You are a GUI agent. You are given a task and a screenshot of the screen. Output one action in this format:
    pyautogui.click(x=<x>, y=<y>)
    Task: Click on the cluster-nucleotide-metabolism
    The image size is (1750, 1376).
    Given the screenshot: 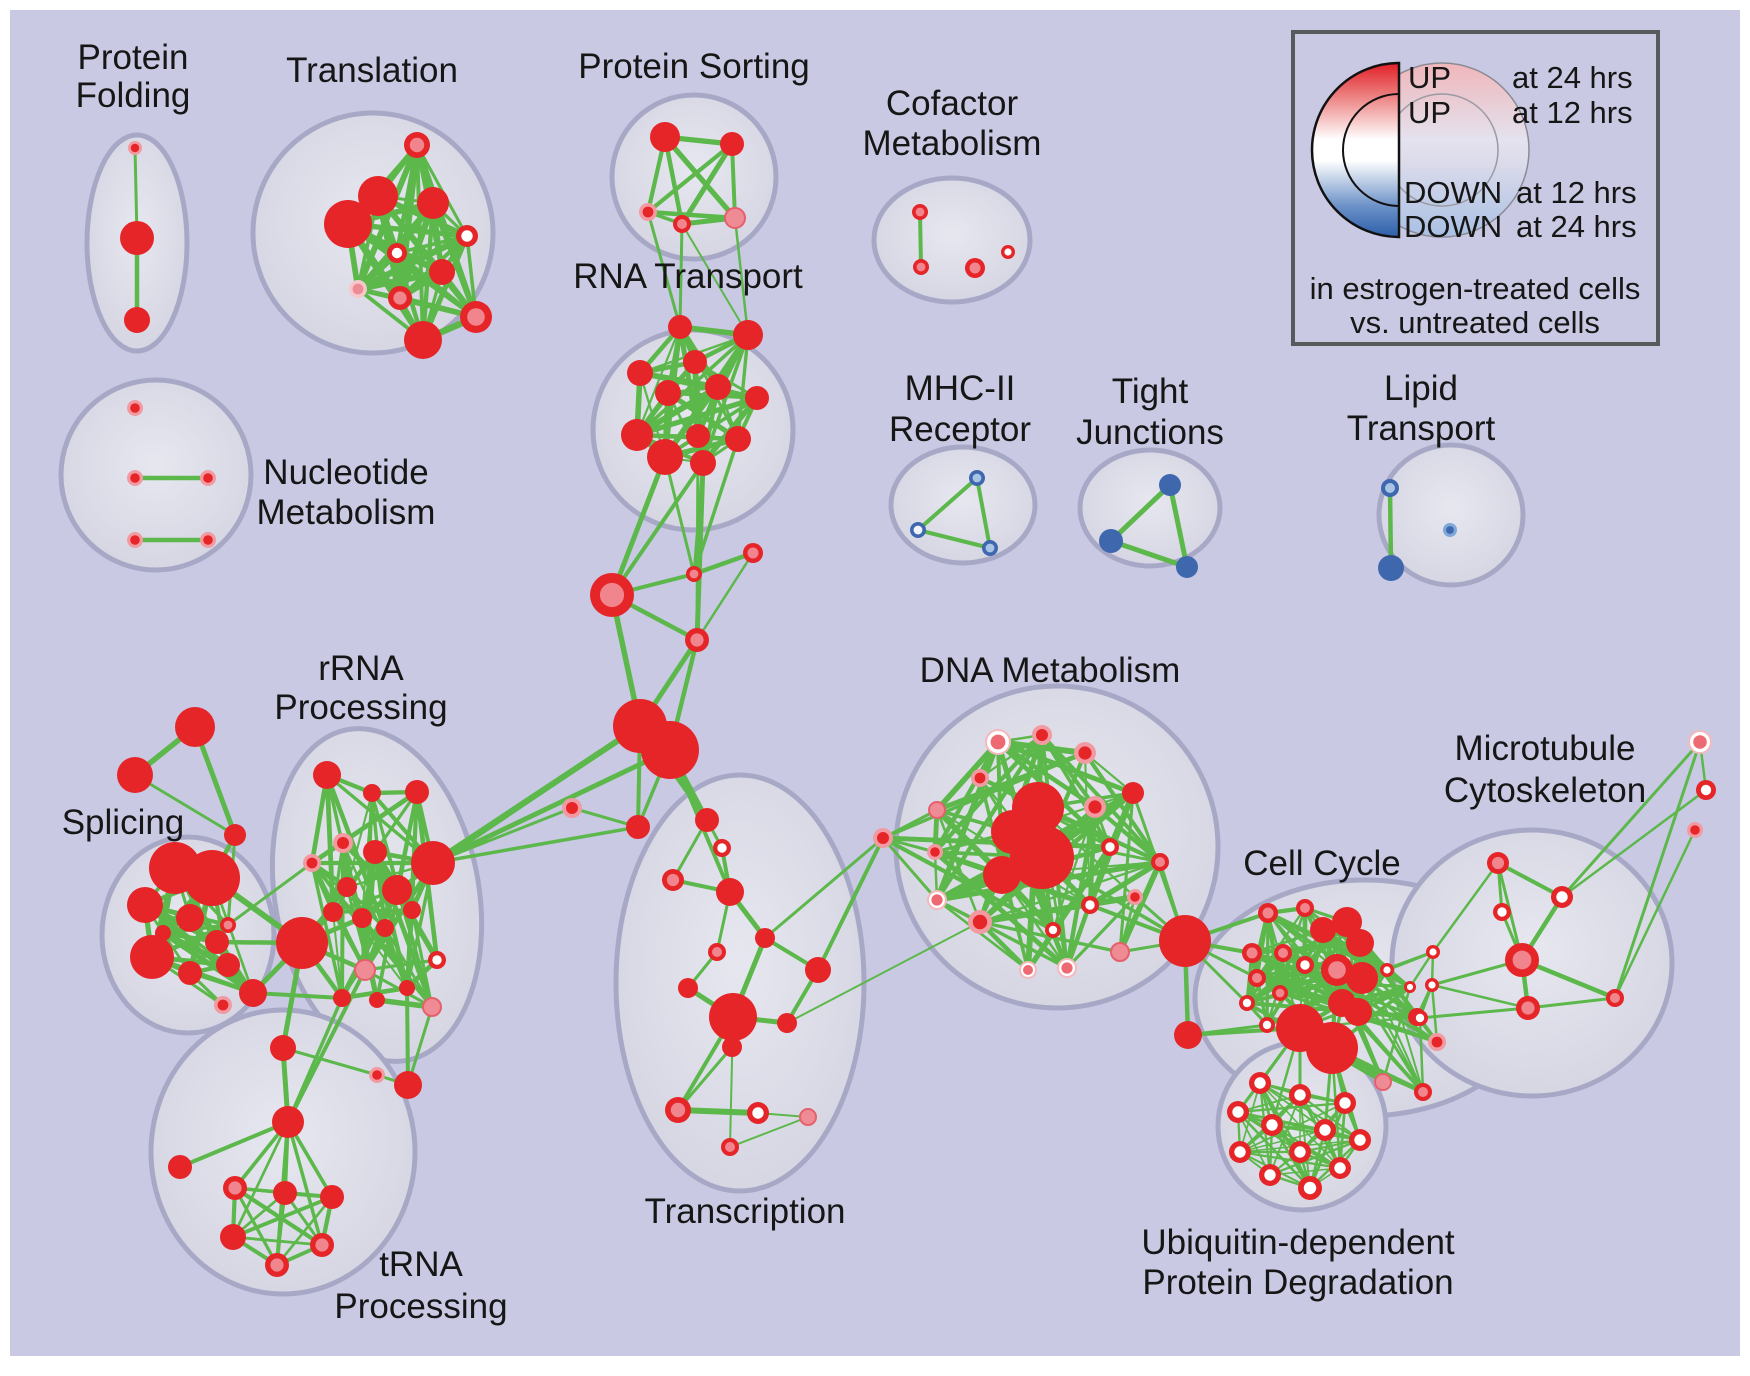 What is the action you would take?
    pyautogui.click(x=156, y=475)
    